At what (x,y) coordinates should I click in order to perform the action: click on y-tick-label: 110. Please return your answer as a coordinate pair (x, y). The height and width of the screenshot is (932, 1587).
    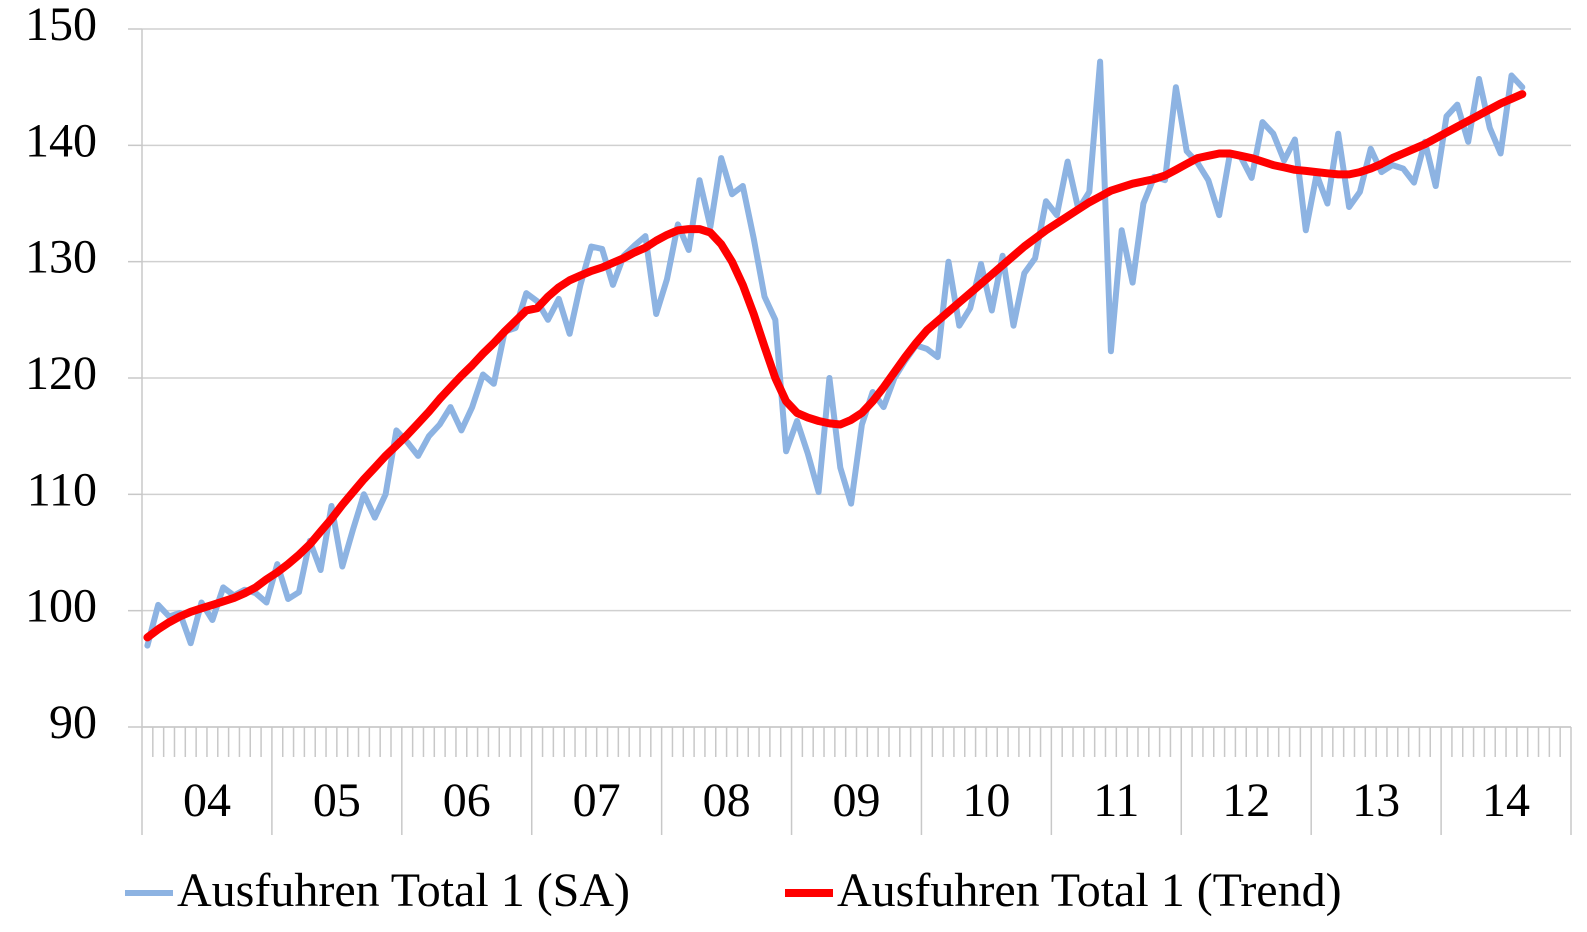
    Looking at the image, I should click on (62, 489).